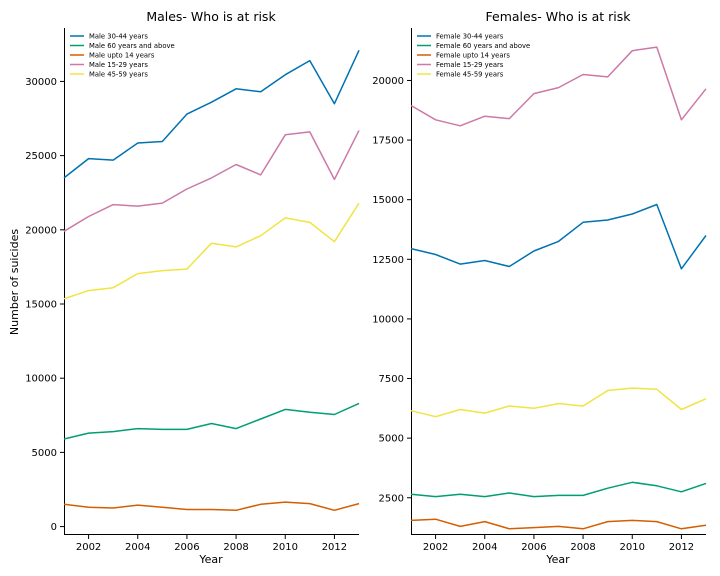  I want to click on y-tick-label: 7500, so click(391, 379).